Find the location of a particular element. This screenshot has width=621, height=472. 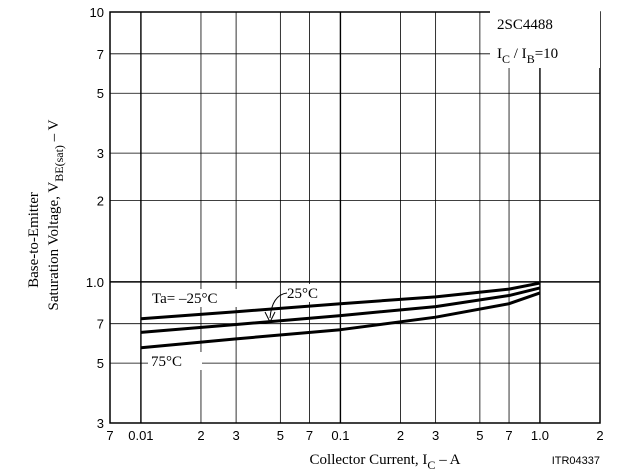

y-axis-label-line1: Base-to-Emitter is located at coordinates (34, 240).